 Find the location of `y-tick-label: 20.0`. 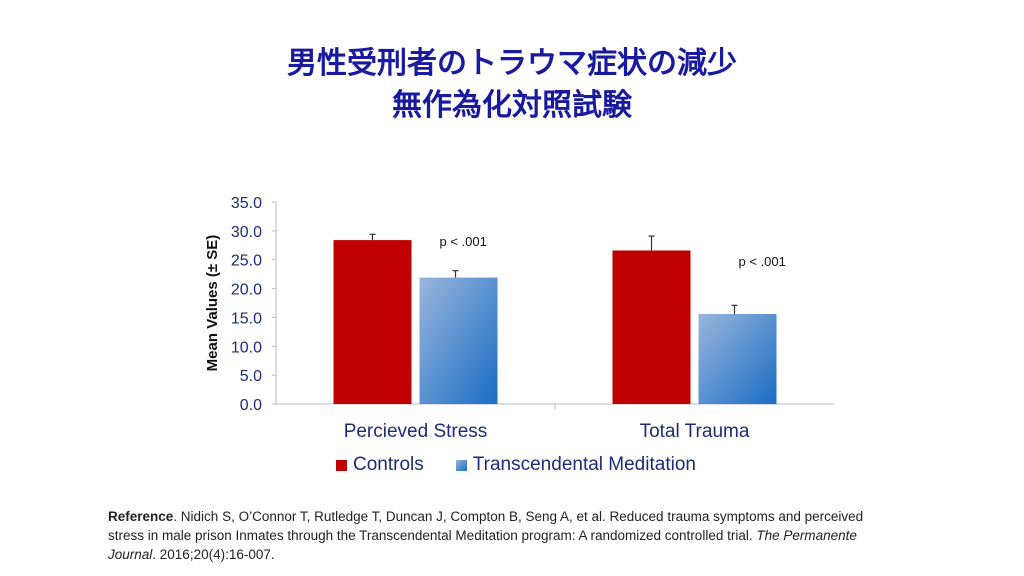

y-tick-label: 20.0 is located at coordinates (246, 290).